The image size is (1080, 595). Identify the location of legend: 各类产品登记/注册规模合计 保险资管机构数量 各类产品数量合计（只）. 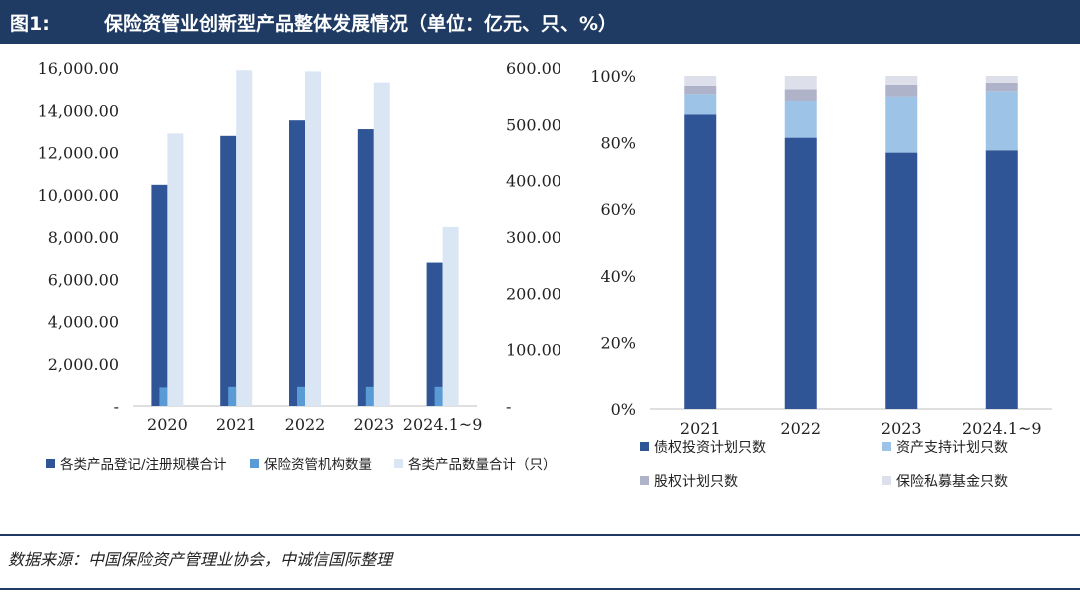
(301, 465).